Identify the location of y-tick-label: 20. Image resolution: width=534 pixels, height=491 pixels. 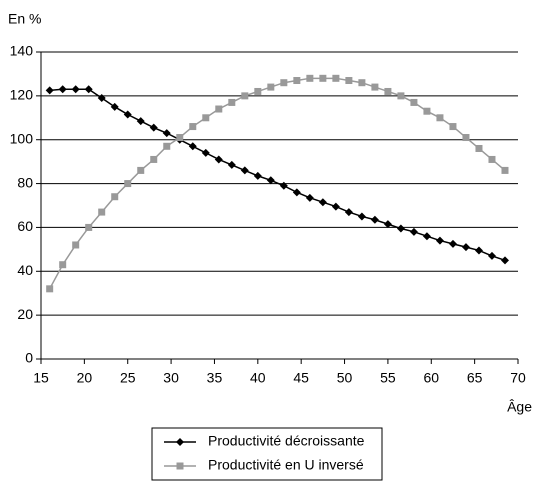
(25, 314).